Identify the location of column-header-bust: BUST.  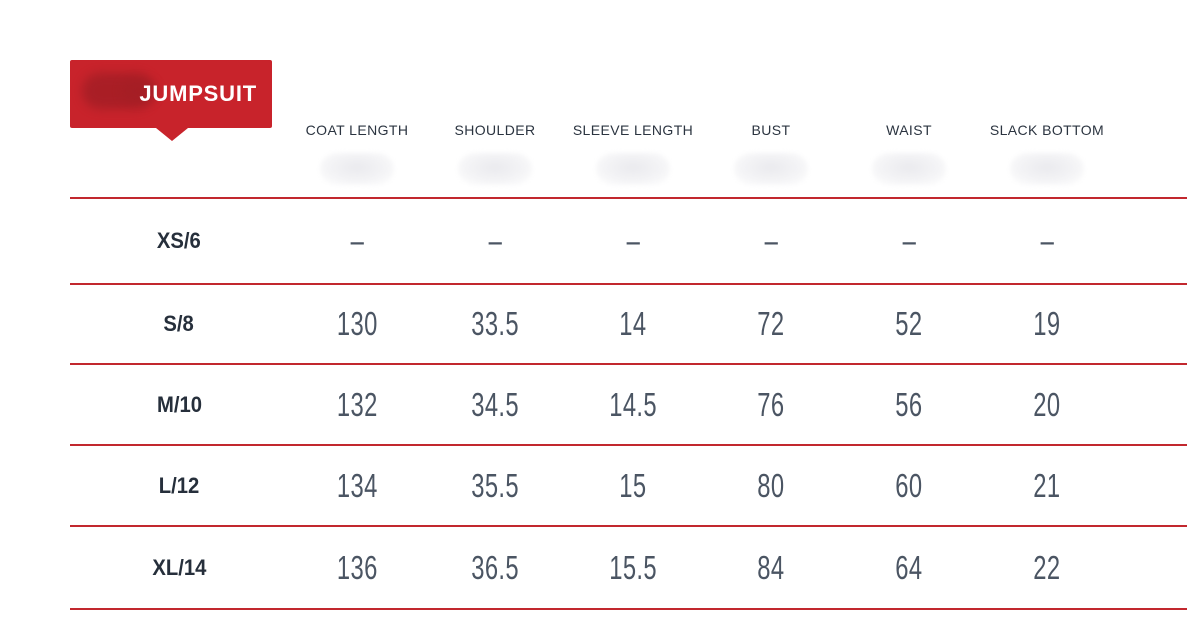
(771, 142).